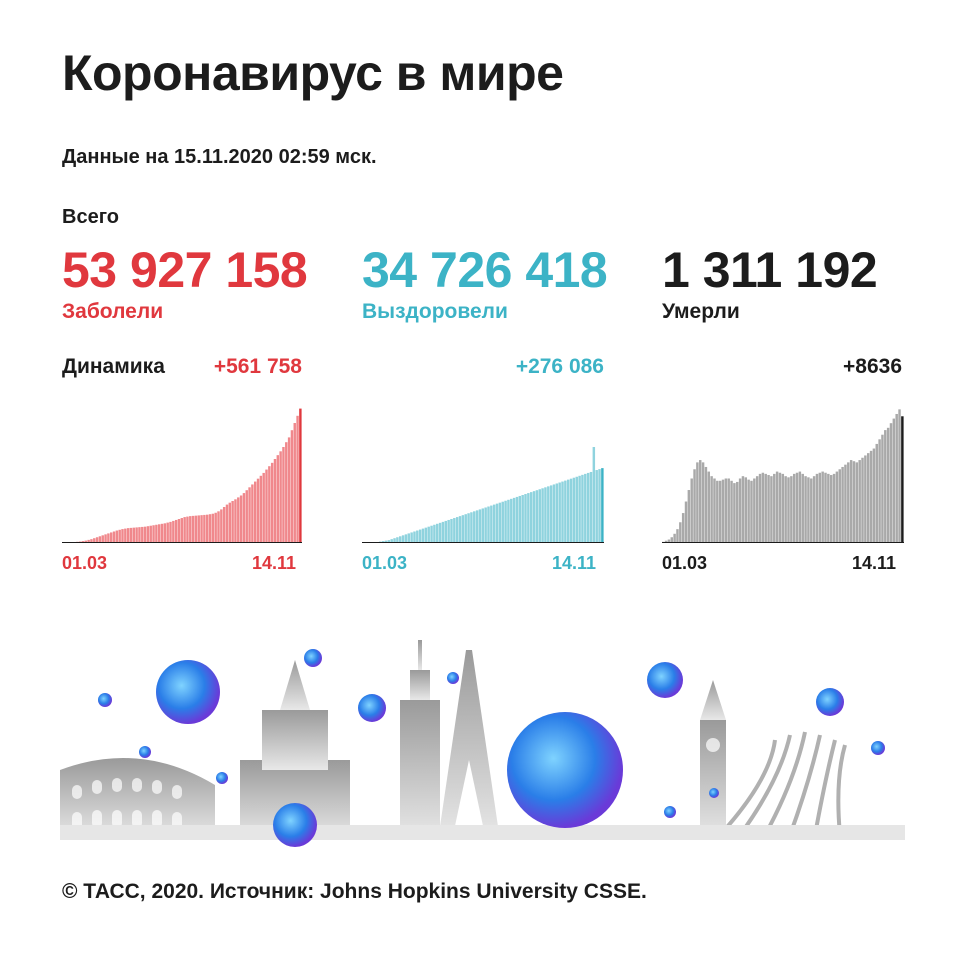 This screenshot has width=960, height=960. Describe the element at coordinates (469, 745) in the screenshot. I see `eiffel-tower-icon` at that location.